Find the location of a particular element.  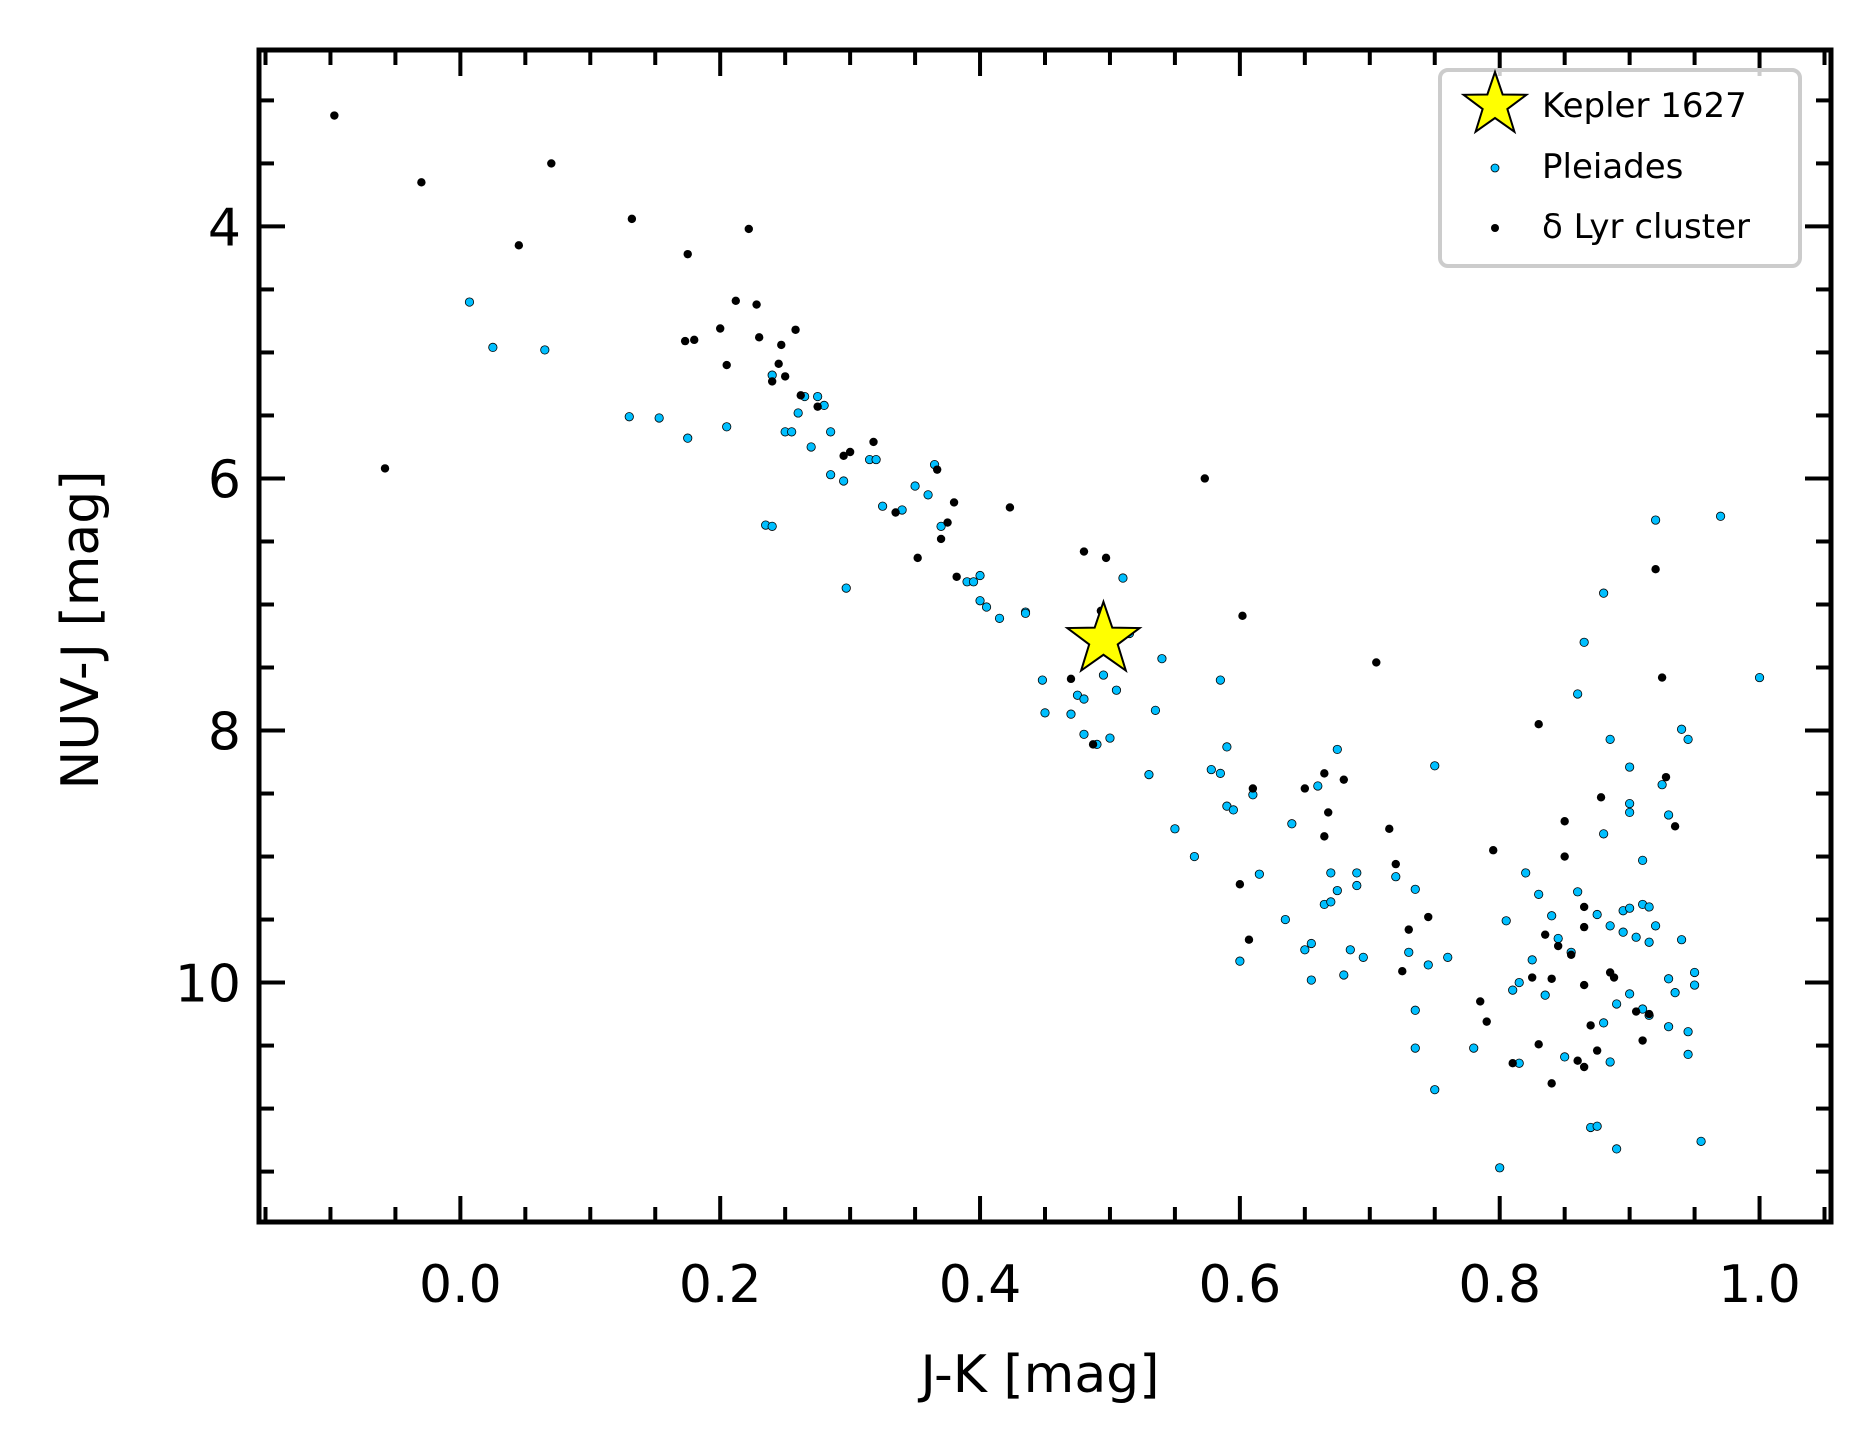

x-tick-label: 0.8 is located at coordinates (1499, 1285).